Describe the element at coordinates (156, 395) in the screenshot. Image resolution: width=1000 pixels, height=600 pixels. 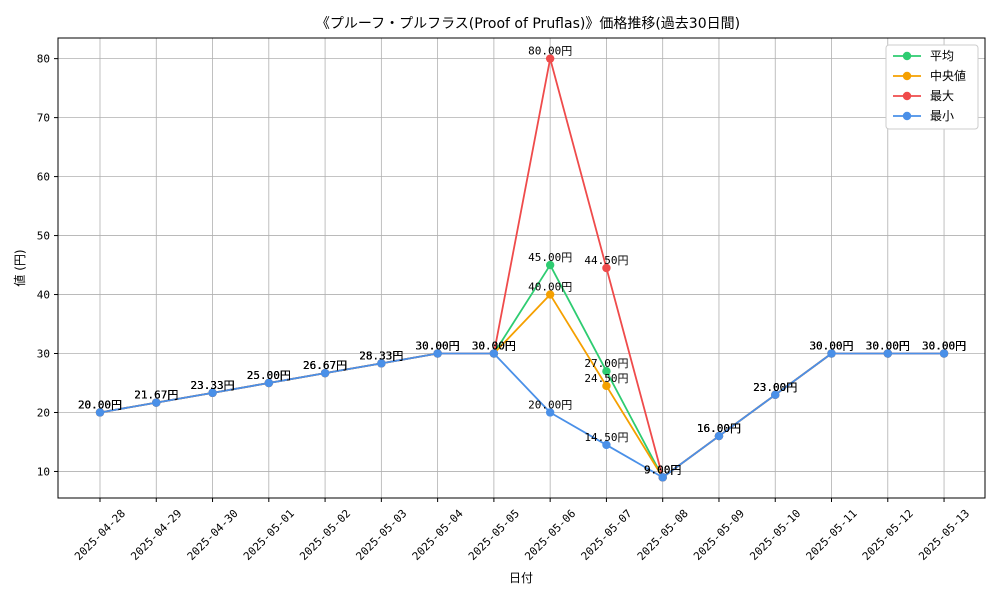
I see `data-label: 21.67円` at that location.